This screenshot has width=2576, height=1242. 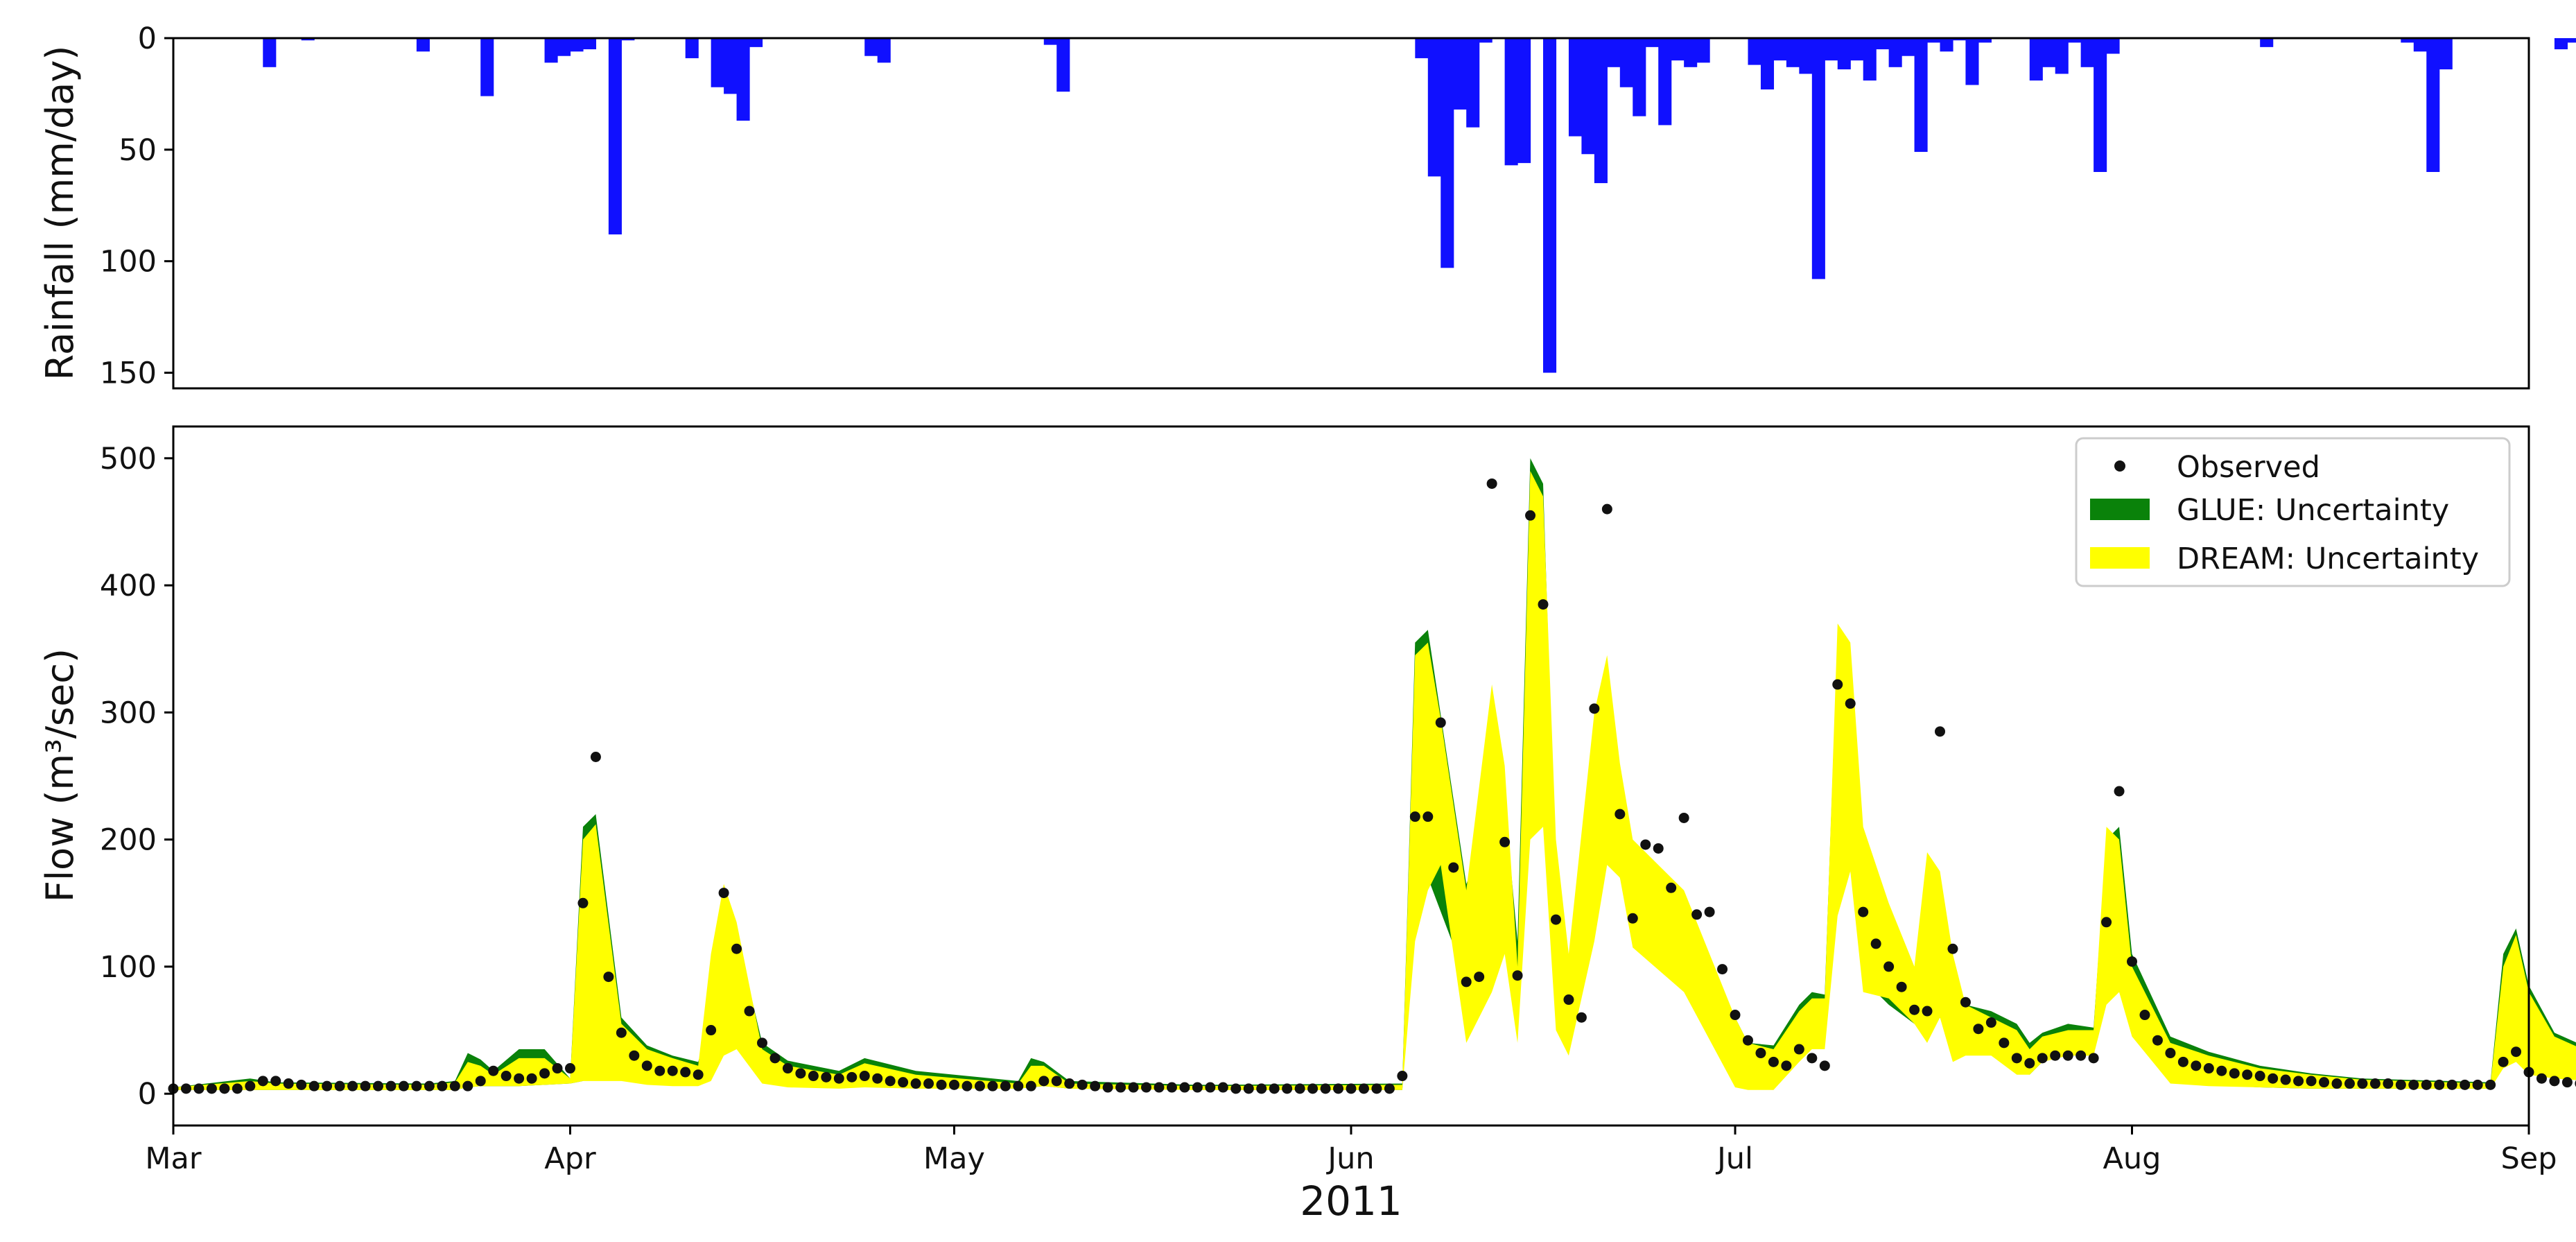 I want to click on flow-y-tick-label: 200, so click(x=128, y=840).